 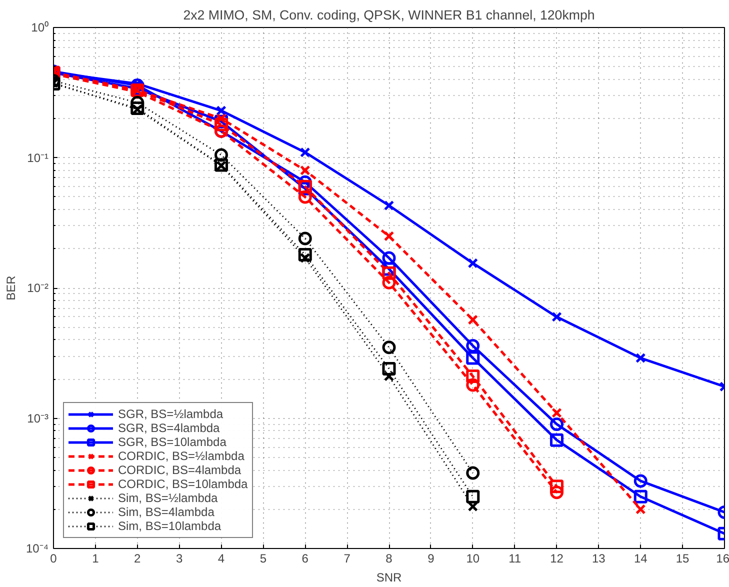 What do you see at coordinates (722, 559) in the screenshot?
I see `x-tick-label: 16` at bounding box center [722, 559].